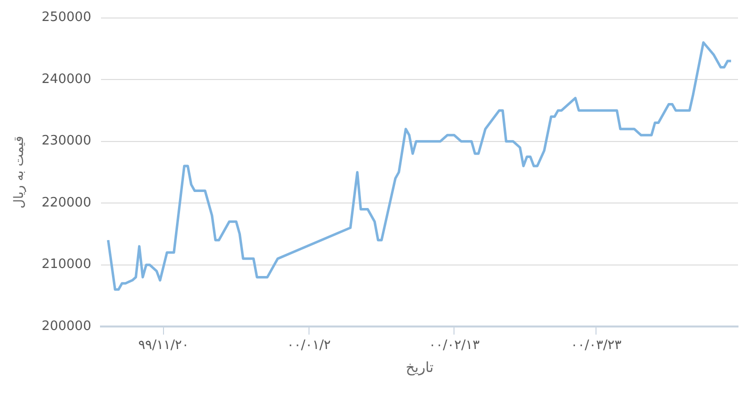  I want to click on x-tick-label: ۰۰/۰۱/۲, so click(309, 345).